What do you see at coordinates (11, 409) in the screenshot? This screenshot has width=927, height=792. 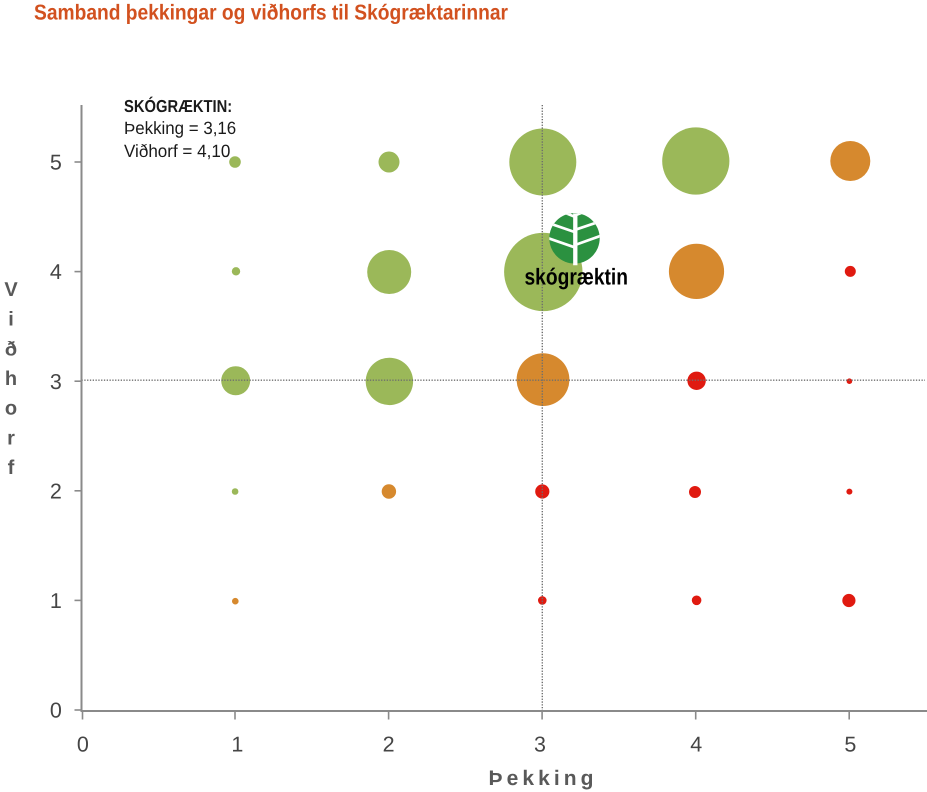 I see `svg-text: o` at bounding box center [11, 409].